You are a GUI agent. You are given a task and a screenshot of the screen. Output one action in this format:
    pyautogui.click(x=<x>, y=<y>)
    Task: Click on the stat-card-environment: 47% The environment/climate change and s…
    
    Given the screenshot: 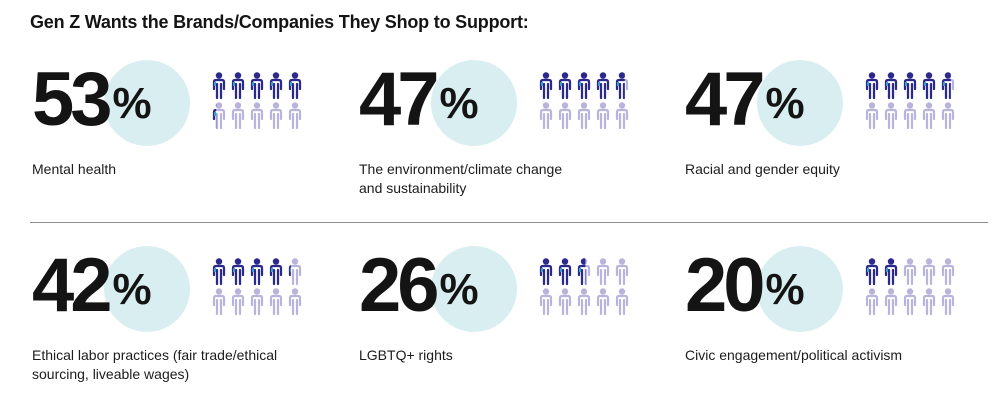 What is the action you would take?
    pyautogui.click(x=507, y=145)
    